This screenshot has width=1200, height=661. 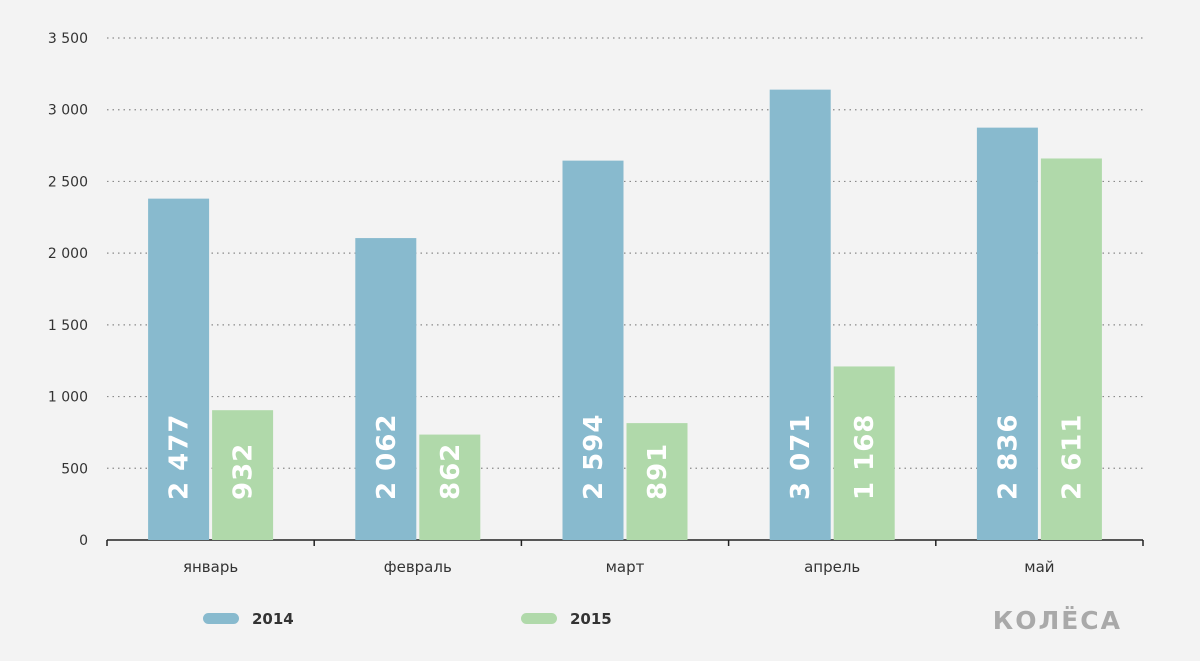 I want to click on legend-label: 2014, so click(x=273, y=619).